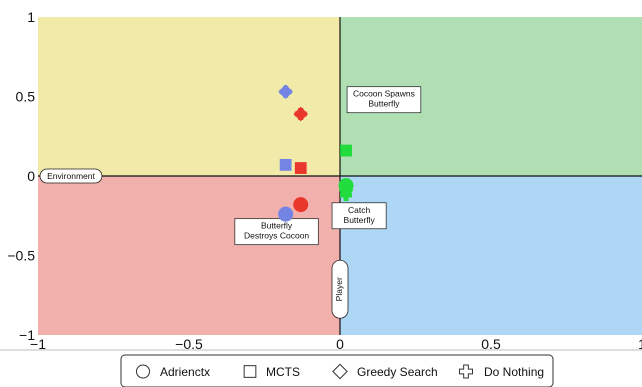 This screenshot has height=387, width=642. What do you see at coordinates (340, 344) in the screenshot?
I see `x-tick-label: 0` at bounding box center [340, 344].